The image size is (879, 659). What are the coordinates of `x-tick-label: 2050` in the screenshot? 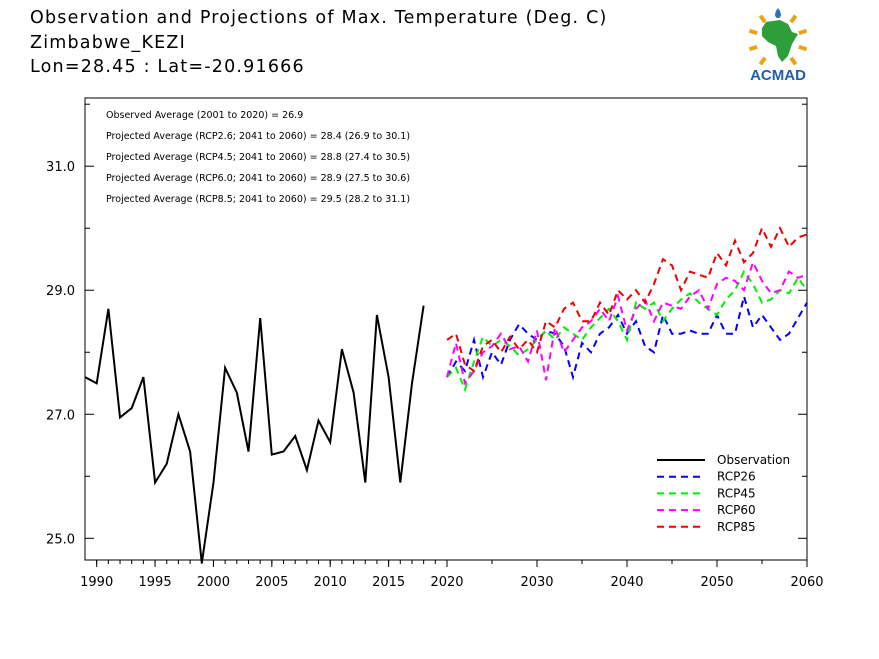 It's located at (716, 582).